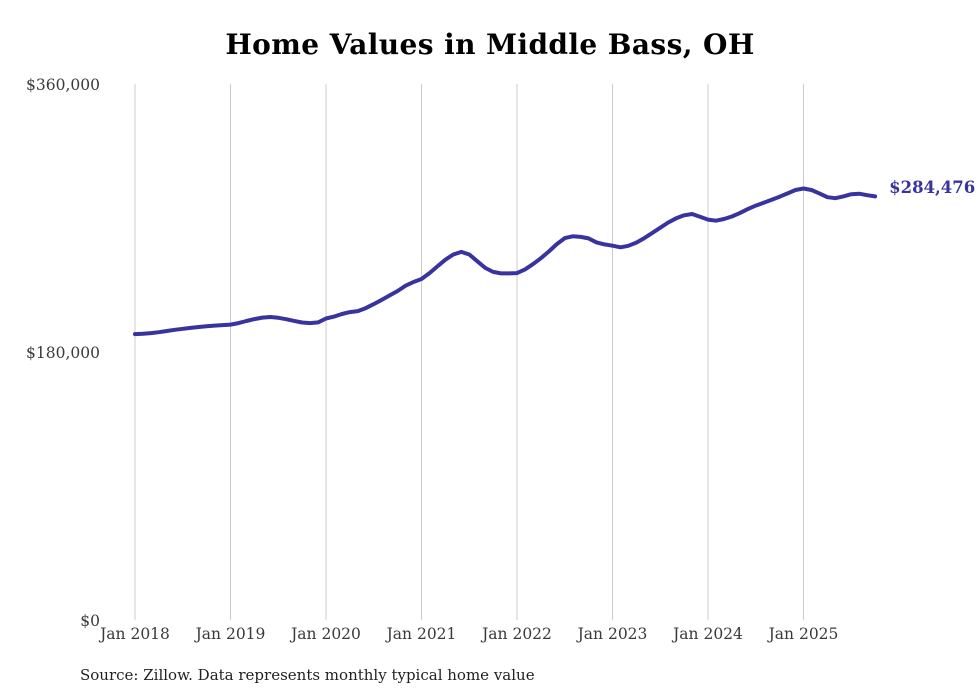  Describe the element at coordinates (326, 634) in the screenshot. I see `x-tick-label: Jan 2020` at that location.